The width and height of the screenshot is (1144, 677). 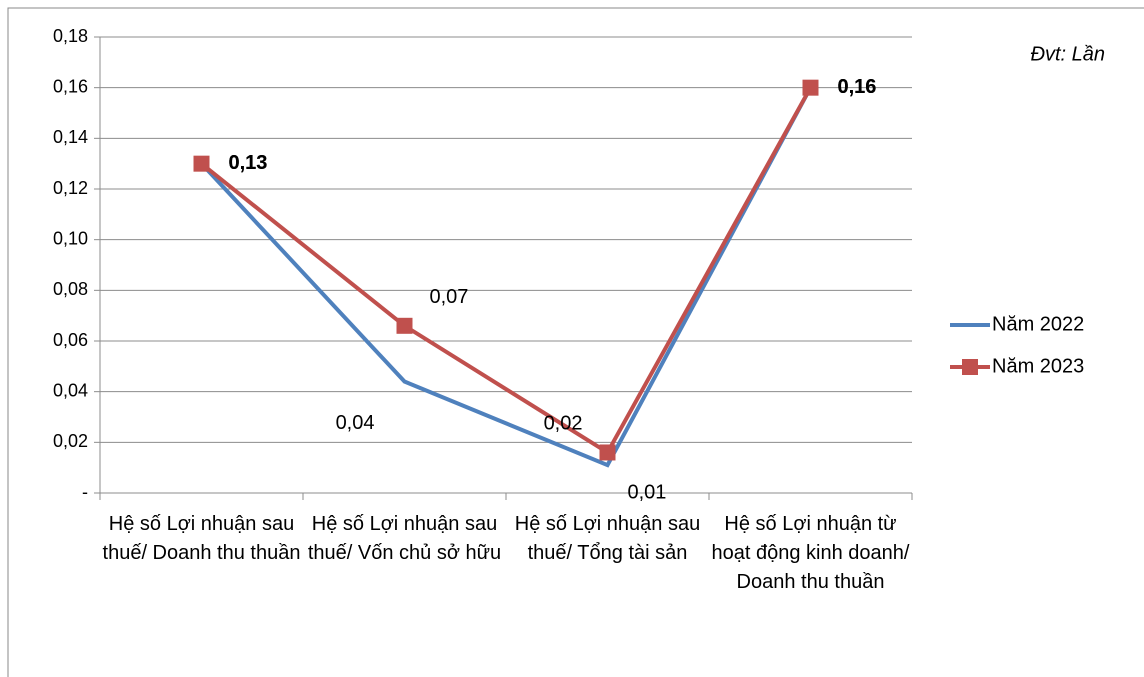 I want to click on x-tick-label: Hệ số Lợi nhuận sau thuế/ Tổng tài sản, so click(x=607, y=538).